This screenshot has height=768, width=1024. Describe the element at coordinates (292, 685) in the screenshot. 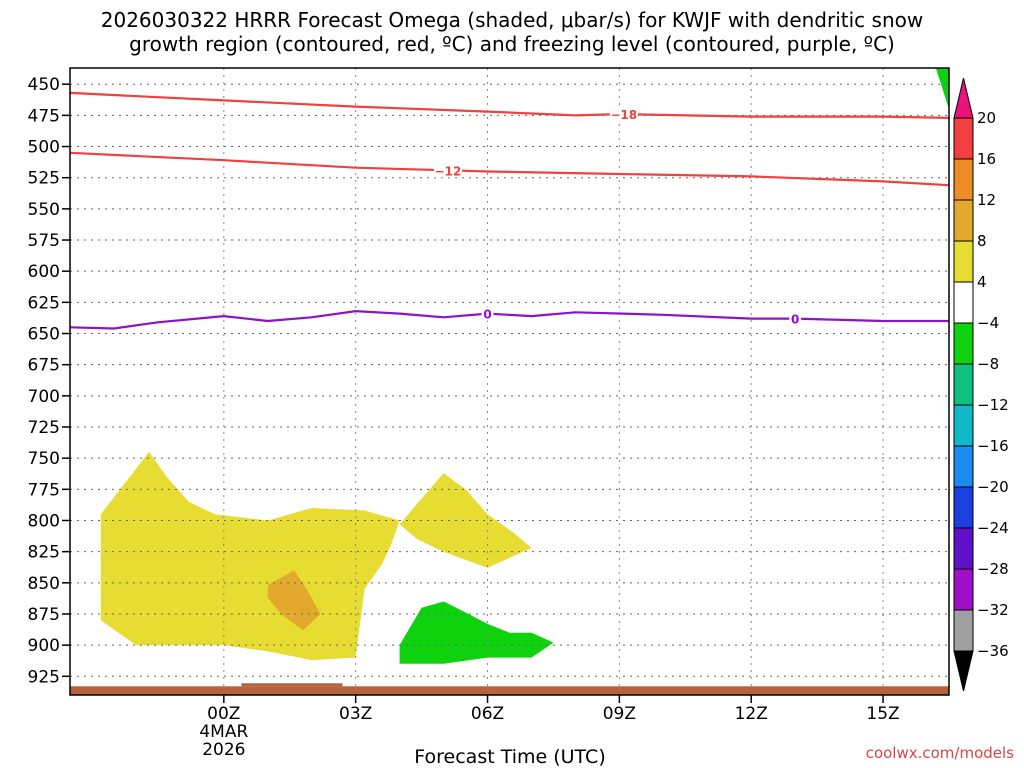

I see `terrain-bump` at that location.